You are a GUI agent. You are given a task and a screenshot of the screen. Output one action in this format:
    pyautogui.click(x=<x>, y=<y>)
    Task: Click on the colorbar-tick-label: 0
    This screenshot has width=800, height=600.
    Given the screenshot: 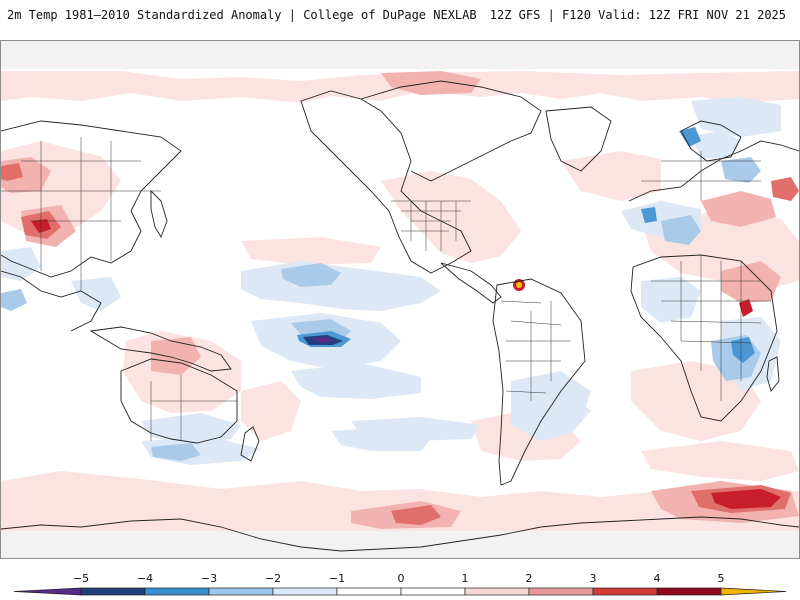 What is the action you would take?
    pyautogui.click(x=401, y=578)
    